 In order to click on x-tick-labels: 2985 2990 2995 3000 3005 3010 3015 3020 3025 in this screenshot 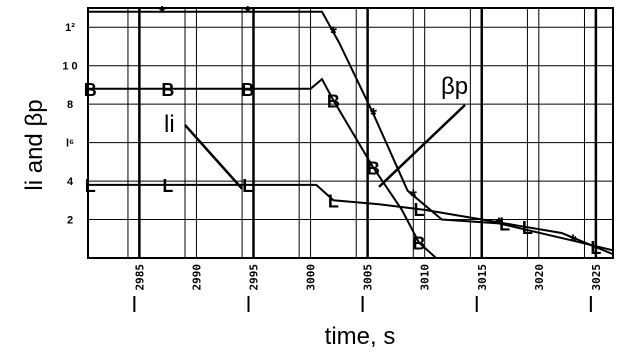, I will do `click(368, 288)`.